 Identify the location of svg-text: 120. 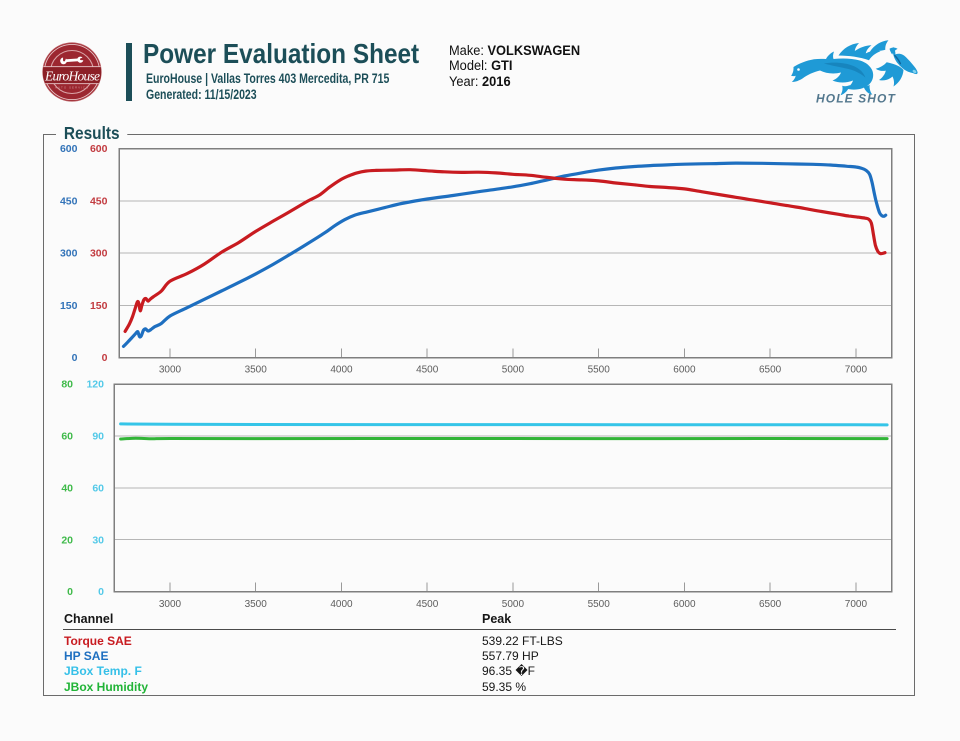
(95, 385).